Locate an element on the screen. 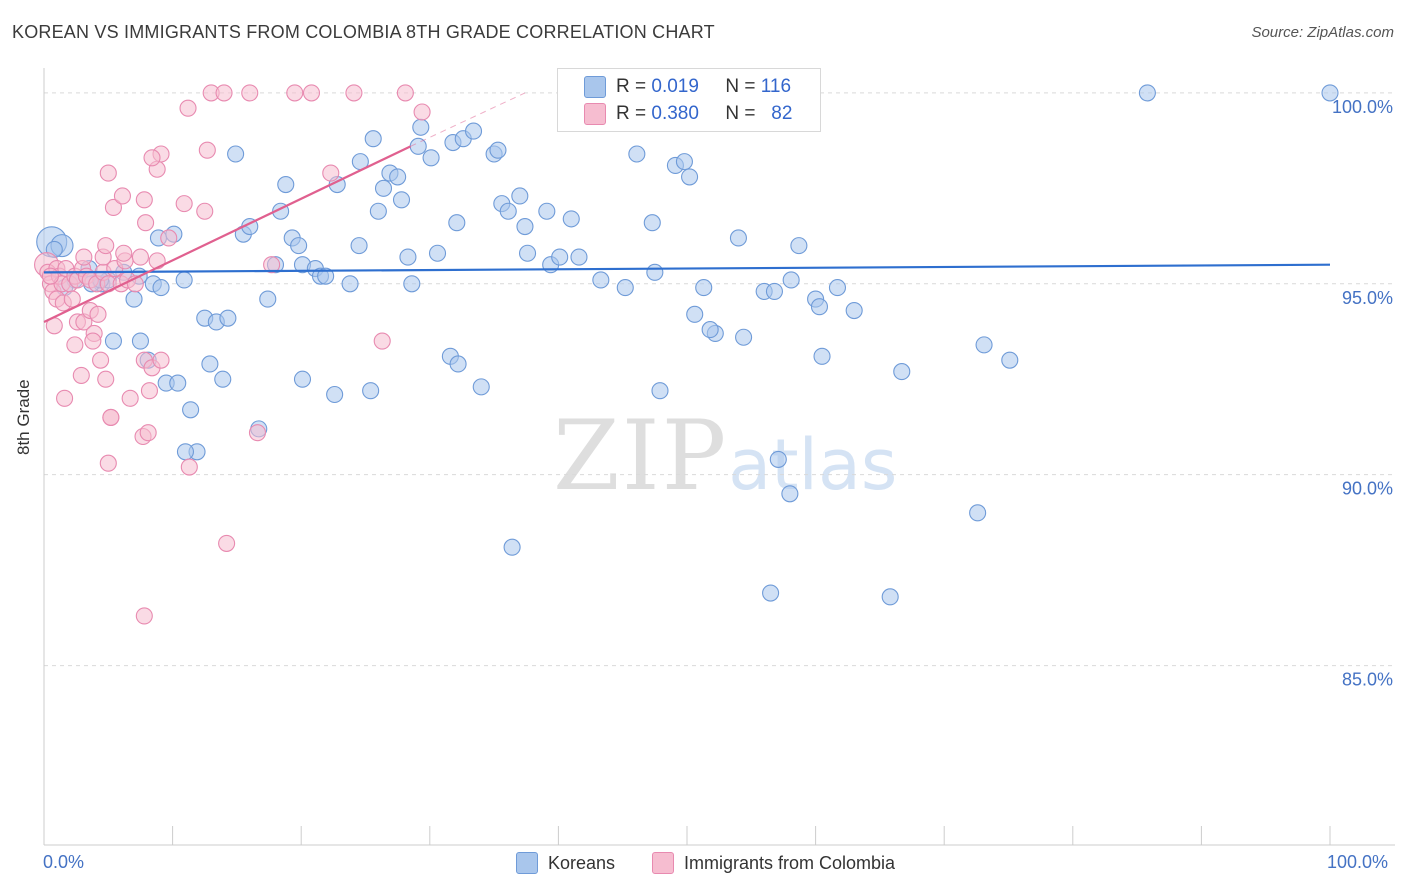 The image size is (1406, 892). legend-label-koreans: Koreans is located at coordinates (582, 862).